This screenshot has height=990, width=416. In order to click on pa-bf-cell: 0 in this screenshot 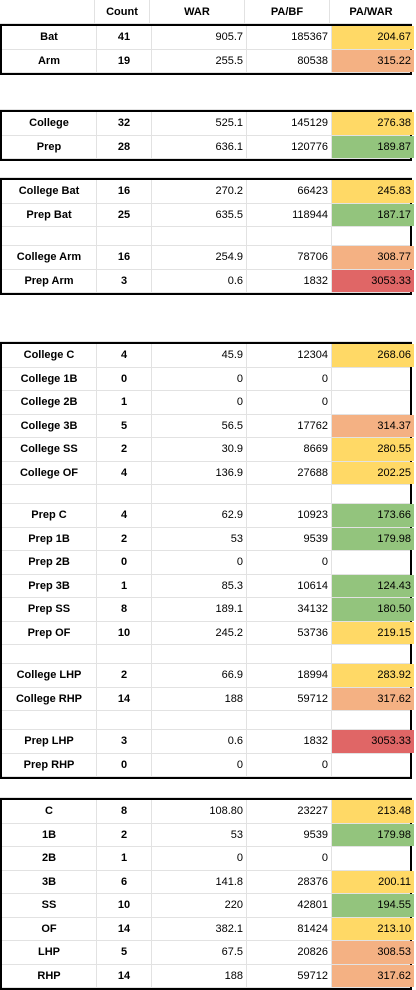, I will do `click(289, 562)`.